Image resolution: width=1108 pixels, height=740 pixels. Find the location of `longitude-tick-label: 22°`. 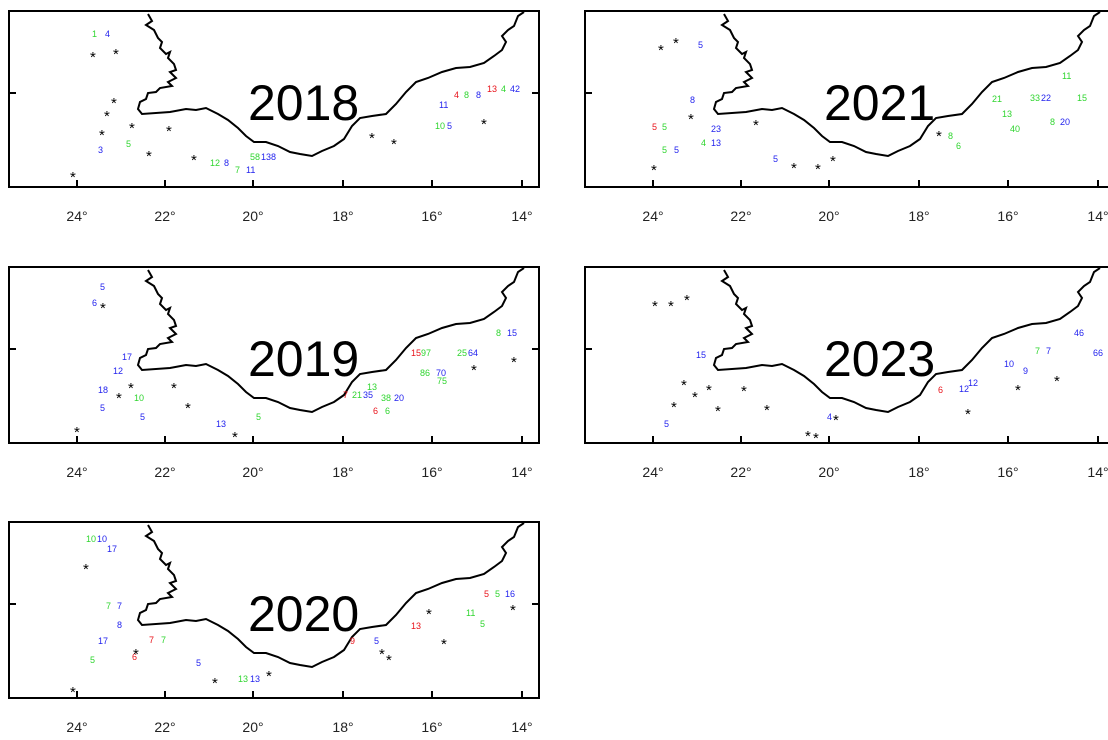

longitude-tick-label: 22° is located at coordinates (741, 472).